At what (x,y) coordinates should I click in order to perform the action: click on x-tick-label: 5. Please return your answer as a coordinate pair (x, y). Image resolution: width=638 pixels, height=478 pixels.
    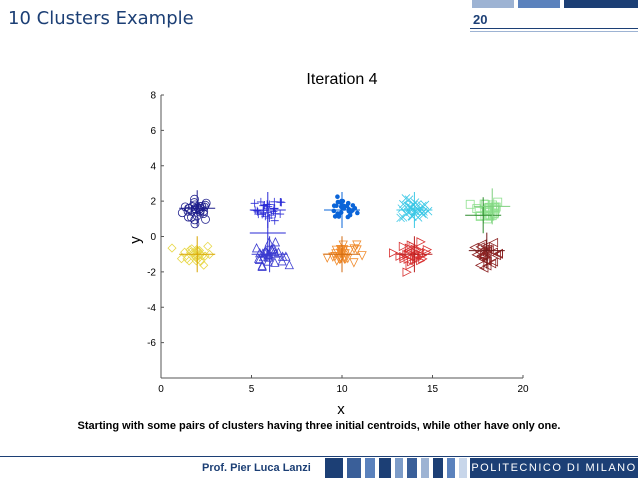
    Looking at the image, I should click on (252, 389).